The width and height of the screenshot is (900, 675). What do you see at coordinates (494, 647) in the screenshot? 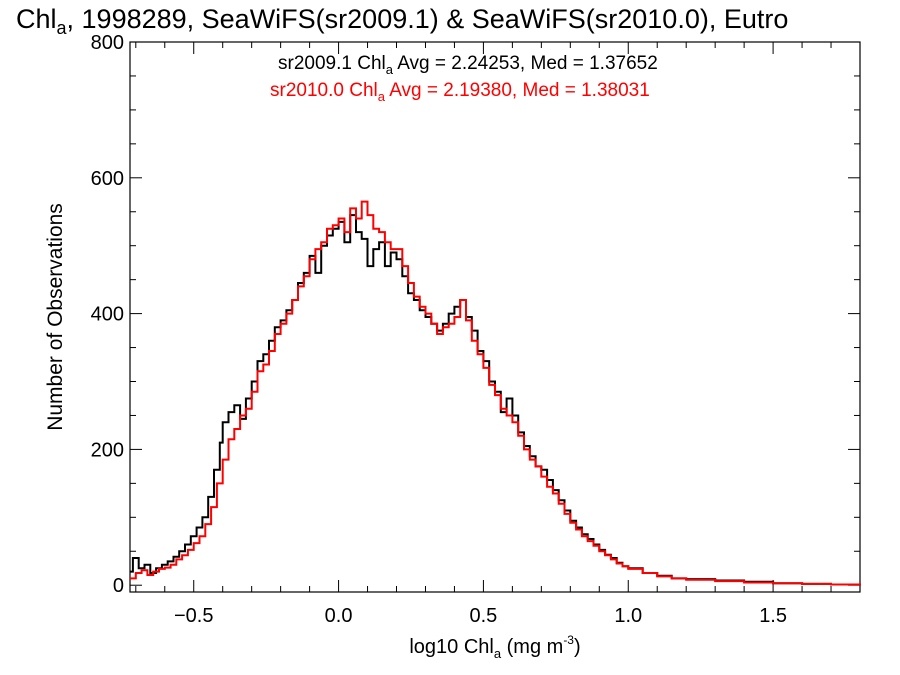
I see `x-axis-label: log10 Chla (mg m-3)` at bounding box center [494, 647].